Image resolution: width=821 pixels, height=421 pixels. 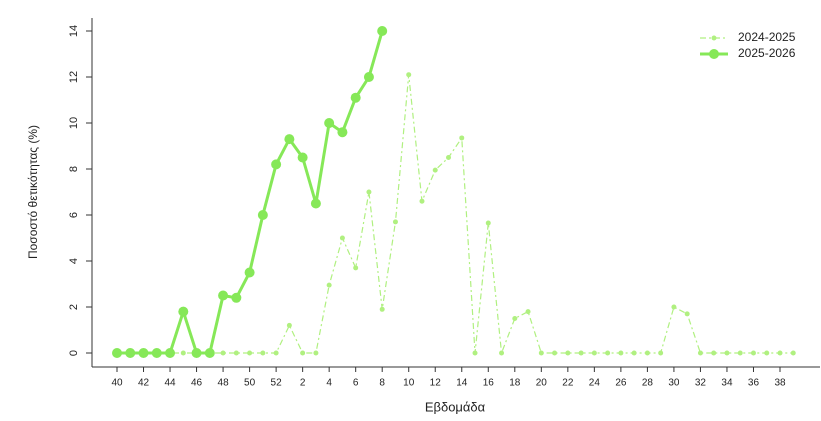 I want to click on x-tick-label: 38, so click(x=780, y=383).